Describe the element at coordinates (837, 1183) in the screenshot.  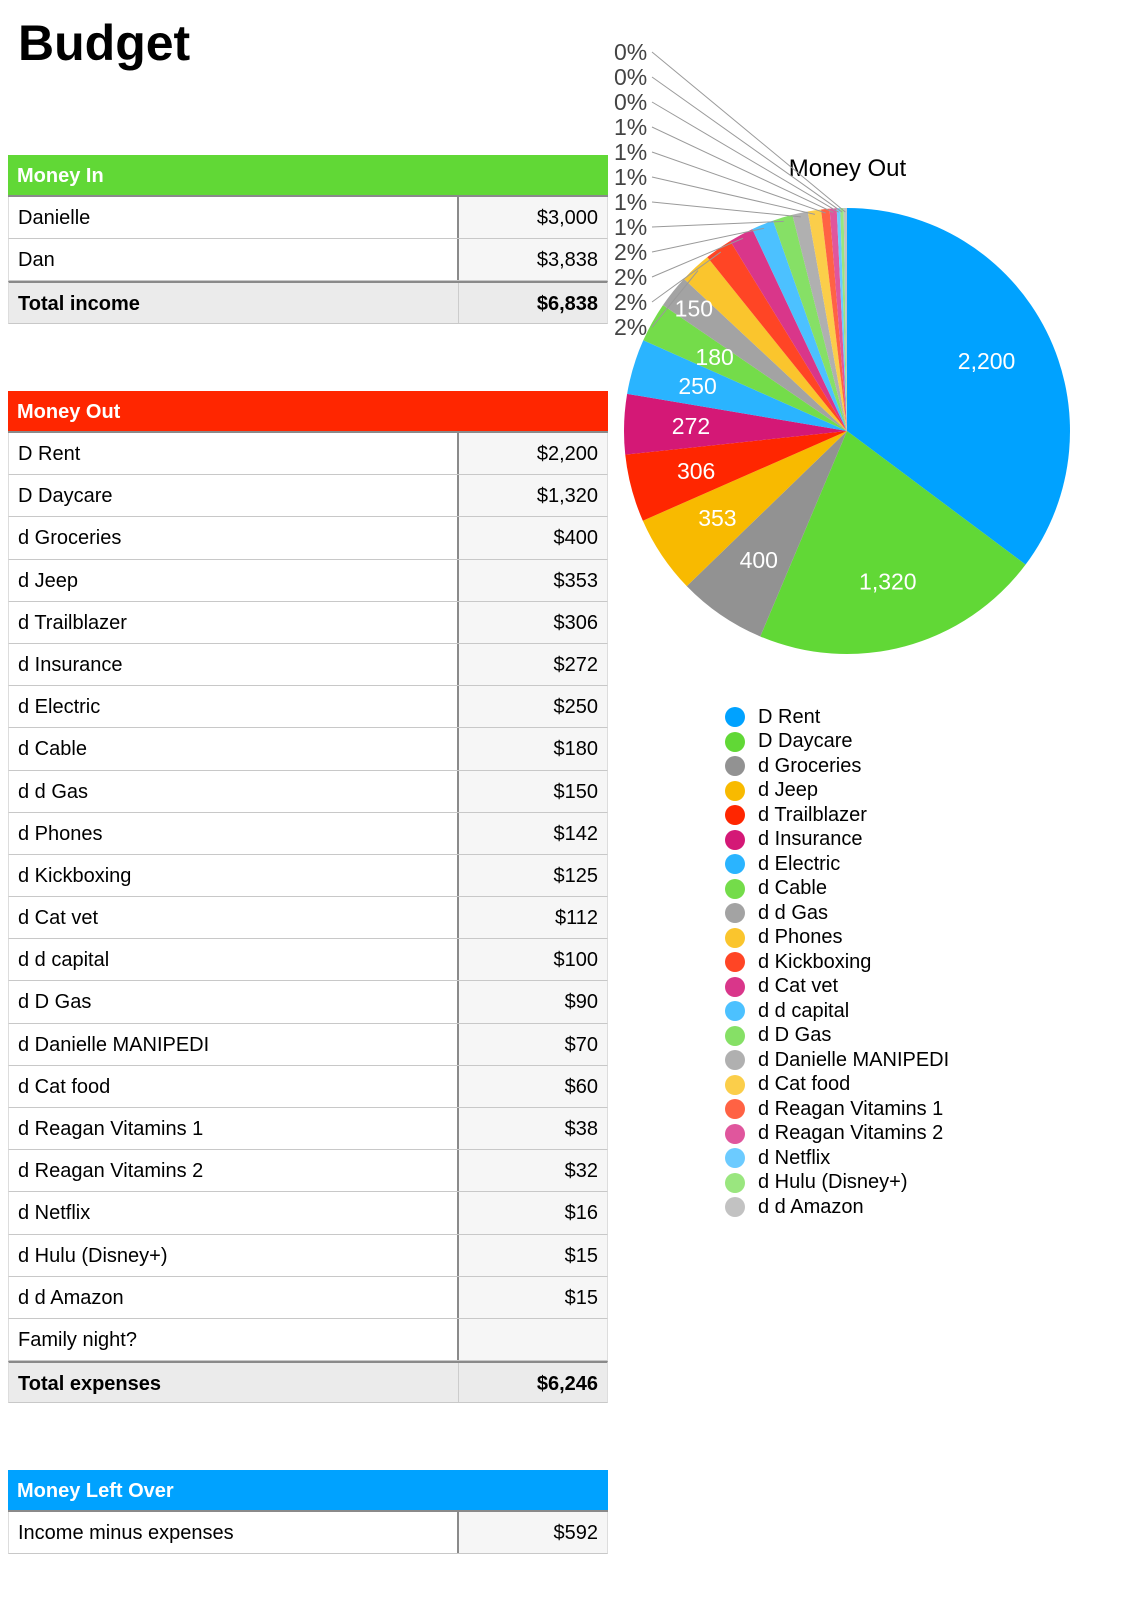
I see `legend-item: d Hulu (Disney+)` at that location.